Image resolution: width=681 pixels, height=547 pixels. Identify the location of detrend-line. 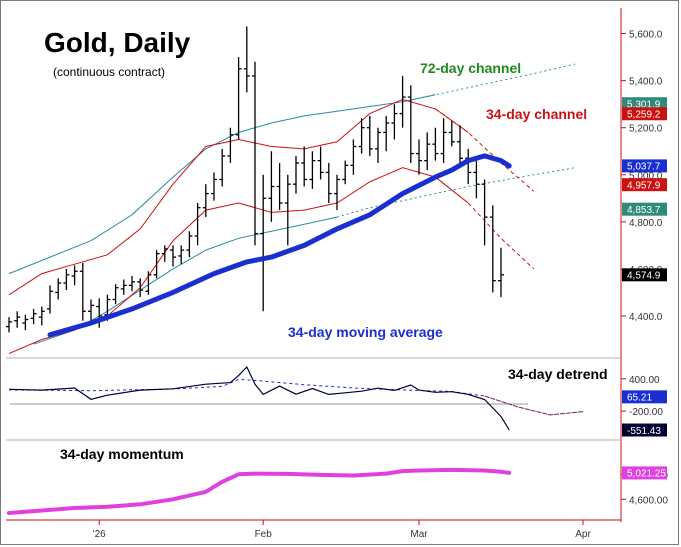
(259, 398).